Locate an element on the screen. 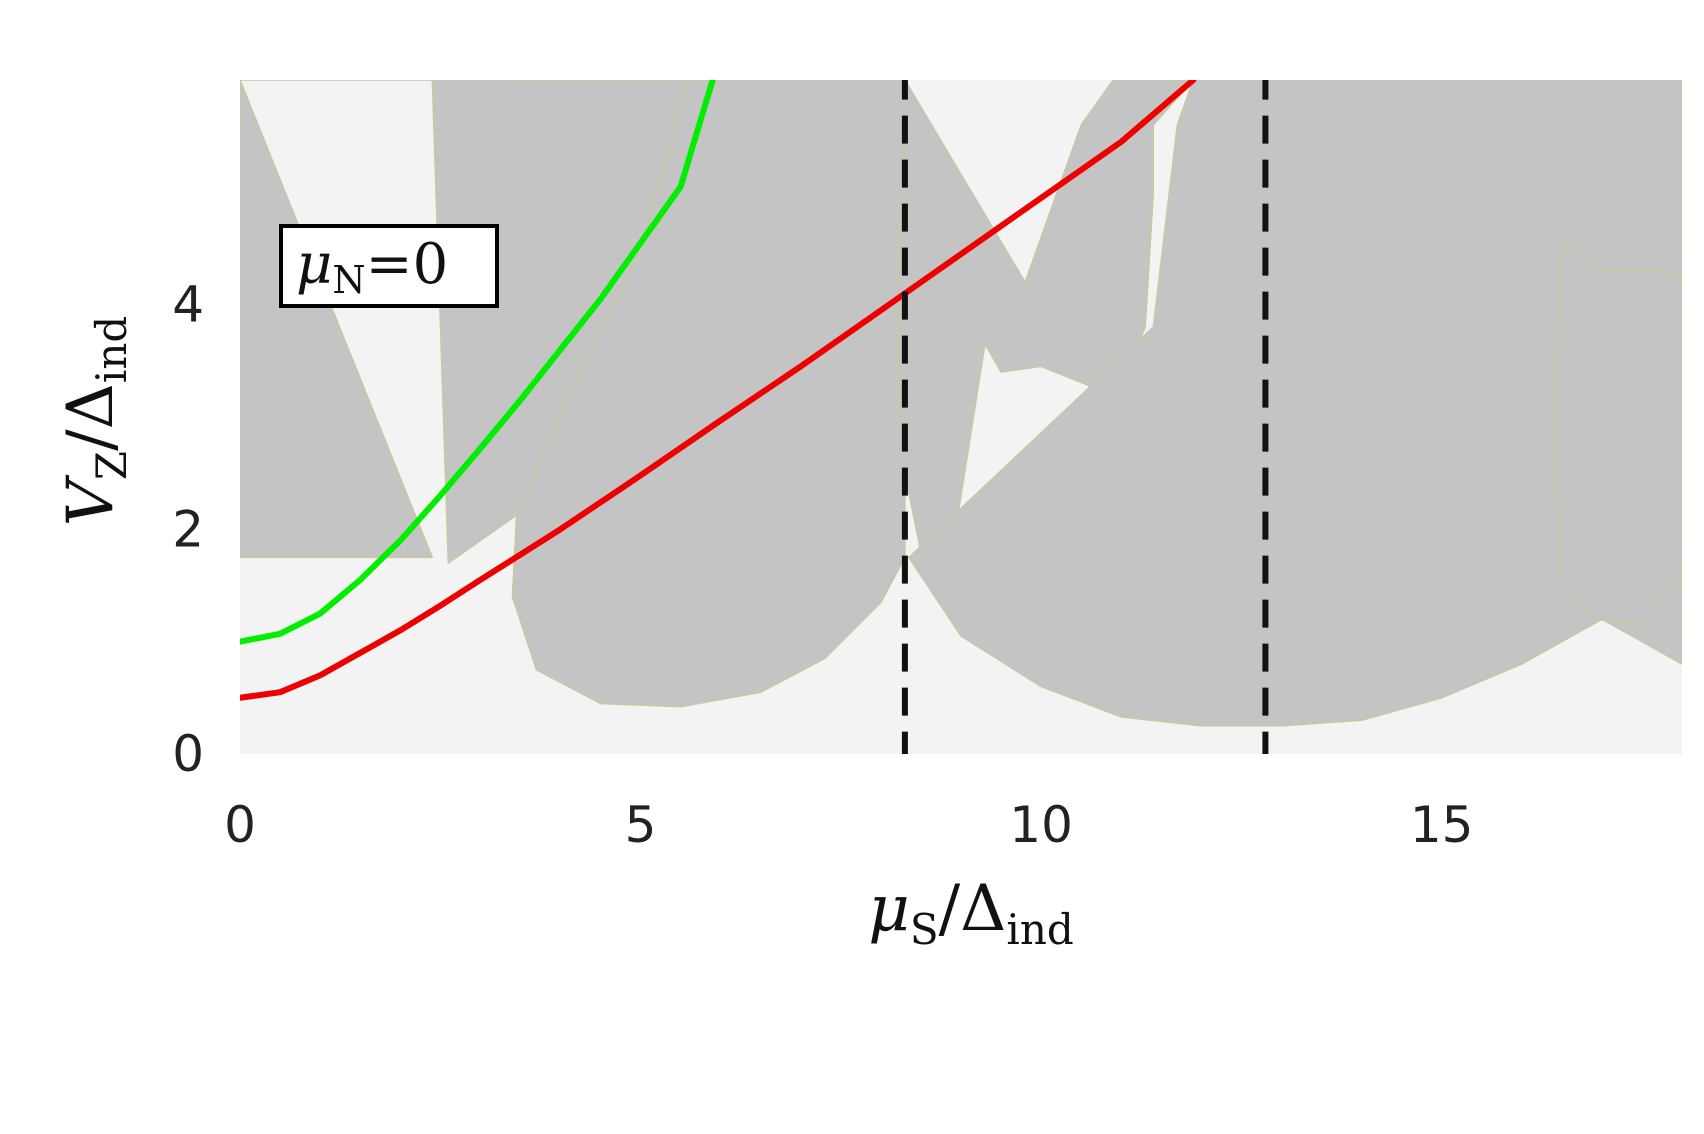  y-axis-label: VZ/Δind is located at coordinates (95, 421).